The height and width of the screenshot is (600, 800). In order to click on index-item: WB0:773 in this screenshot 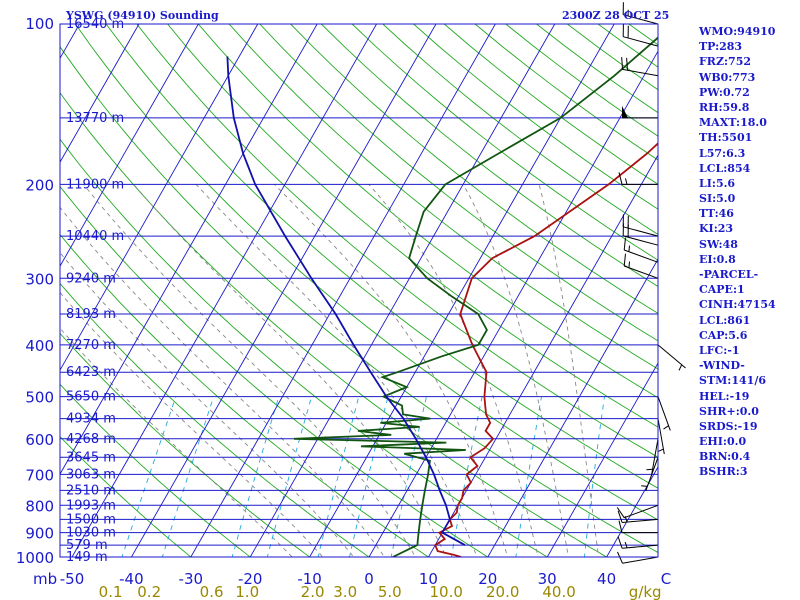, I will do `click(727, 77)`.